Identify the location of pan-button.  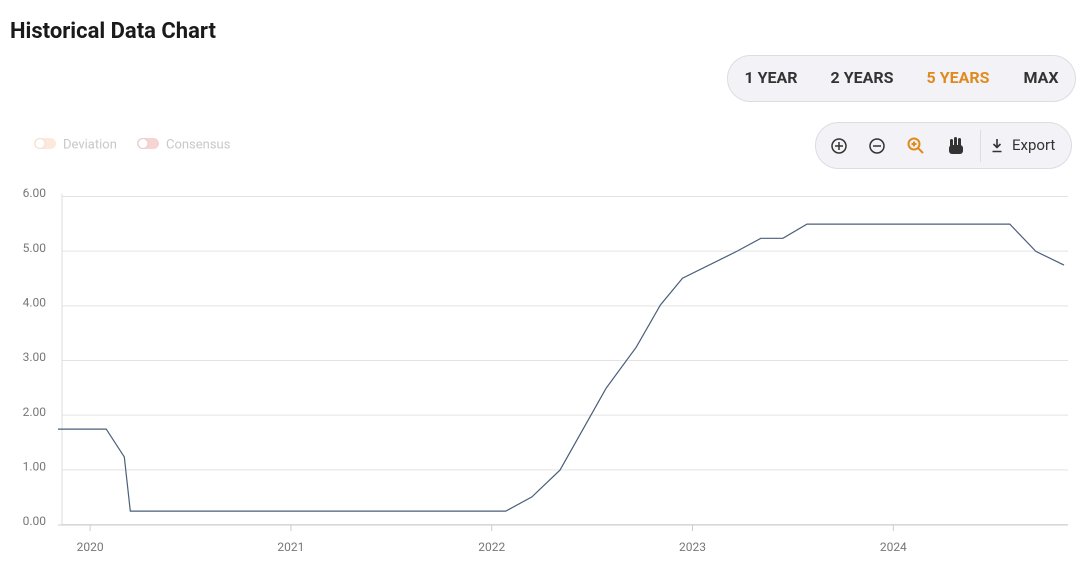
(956, 145).